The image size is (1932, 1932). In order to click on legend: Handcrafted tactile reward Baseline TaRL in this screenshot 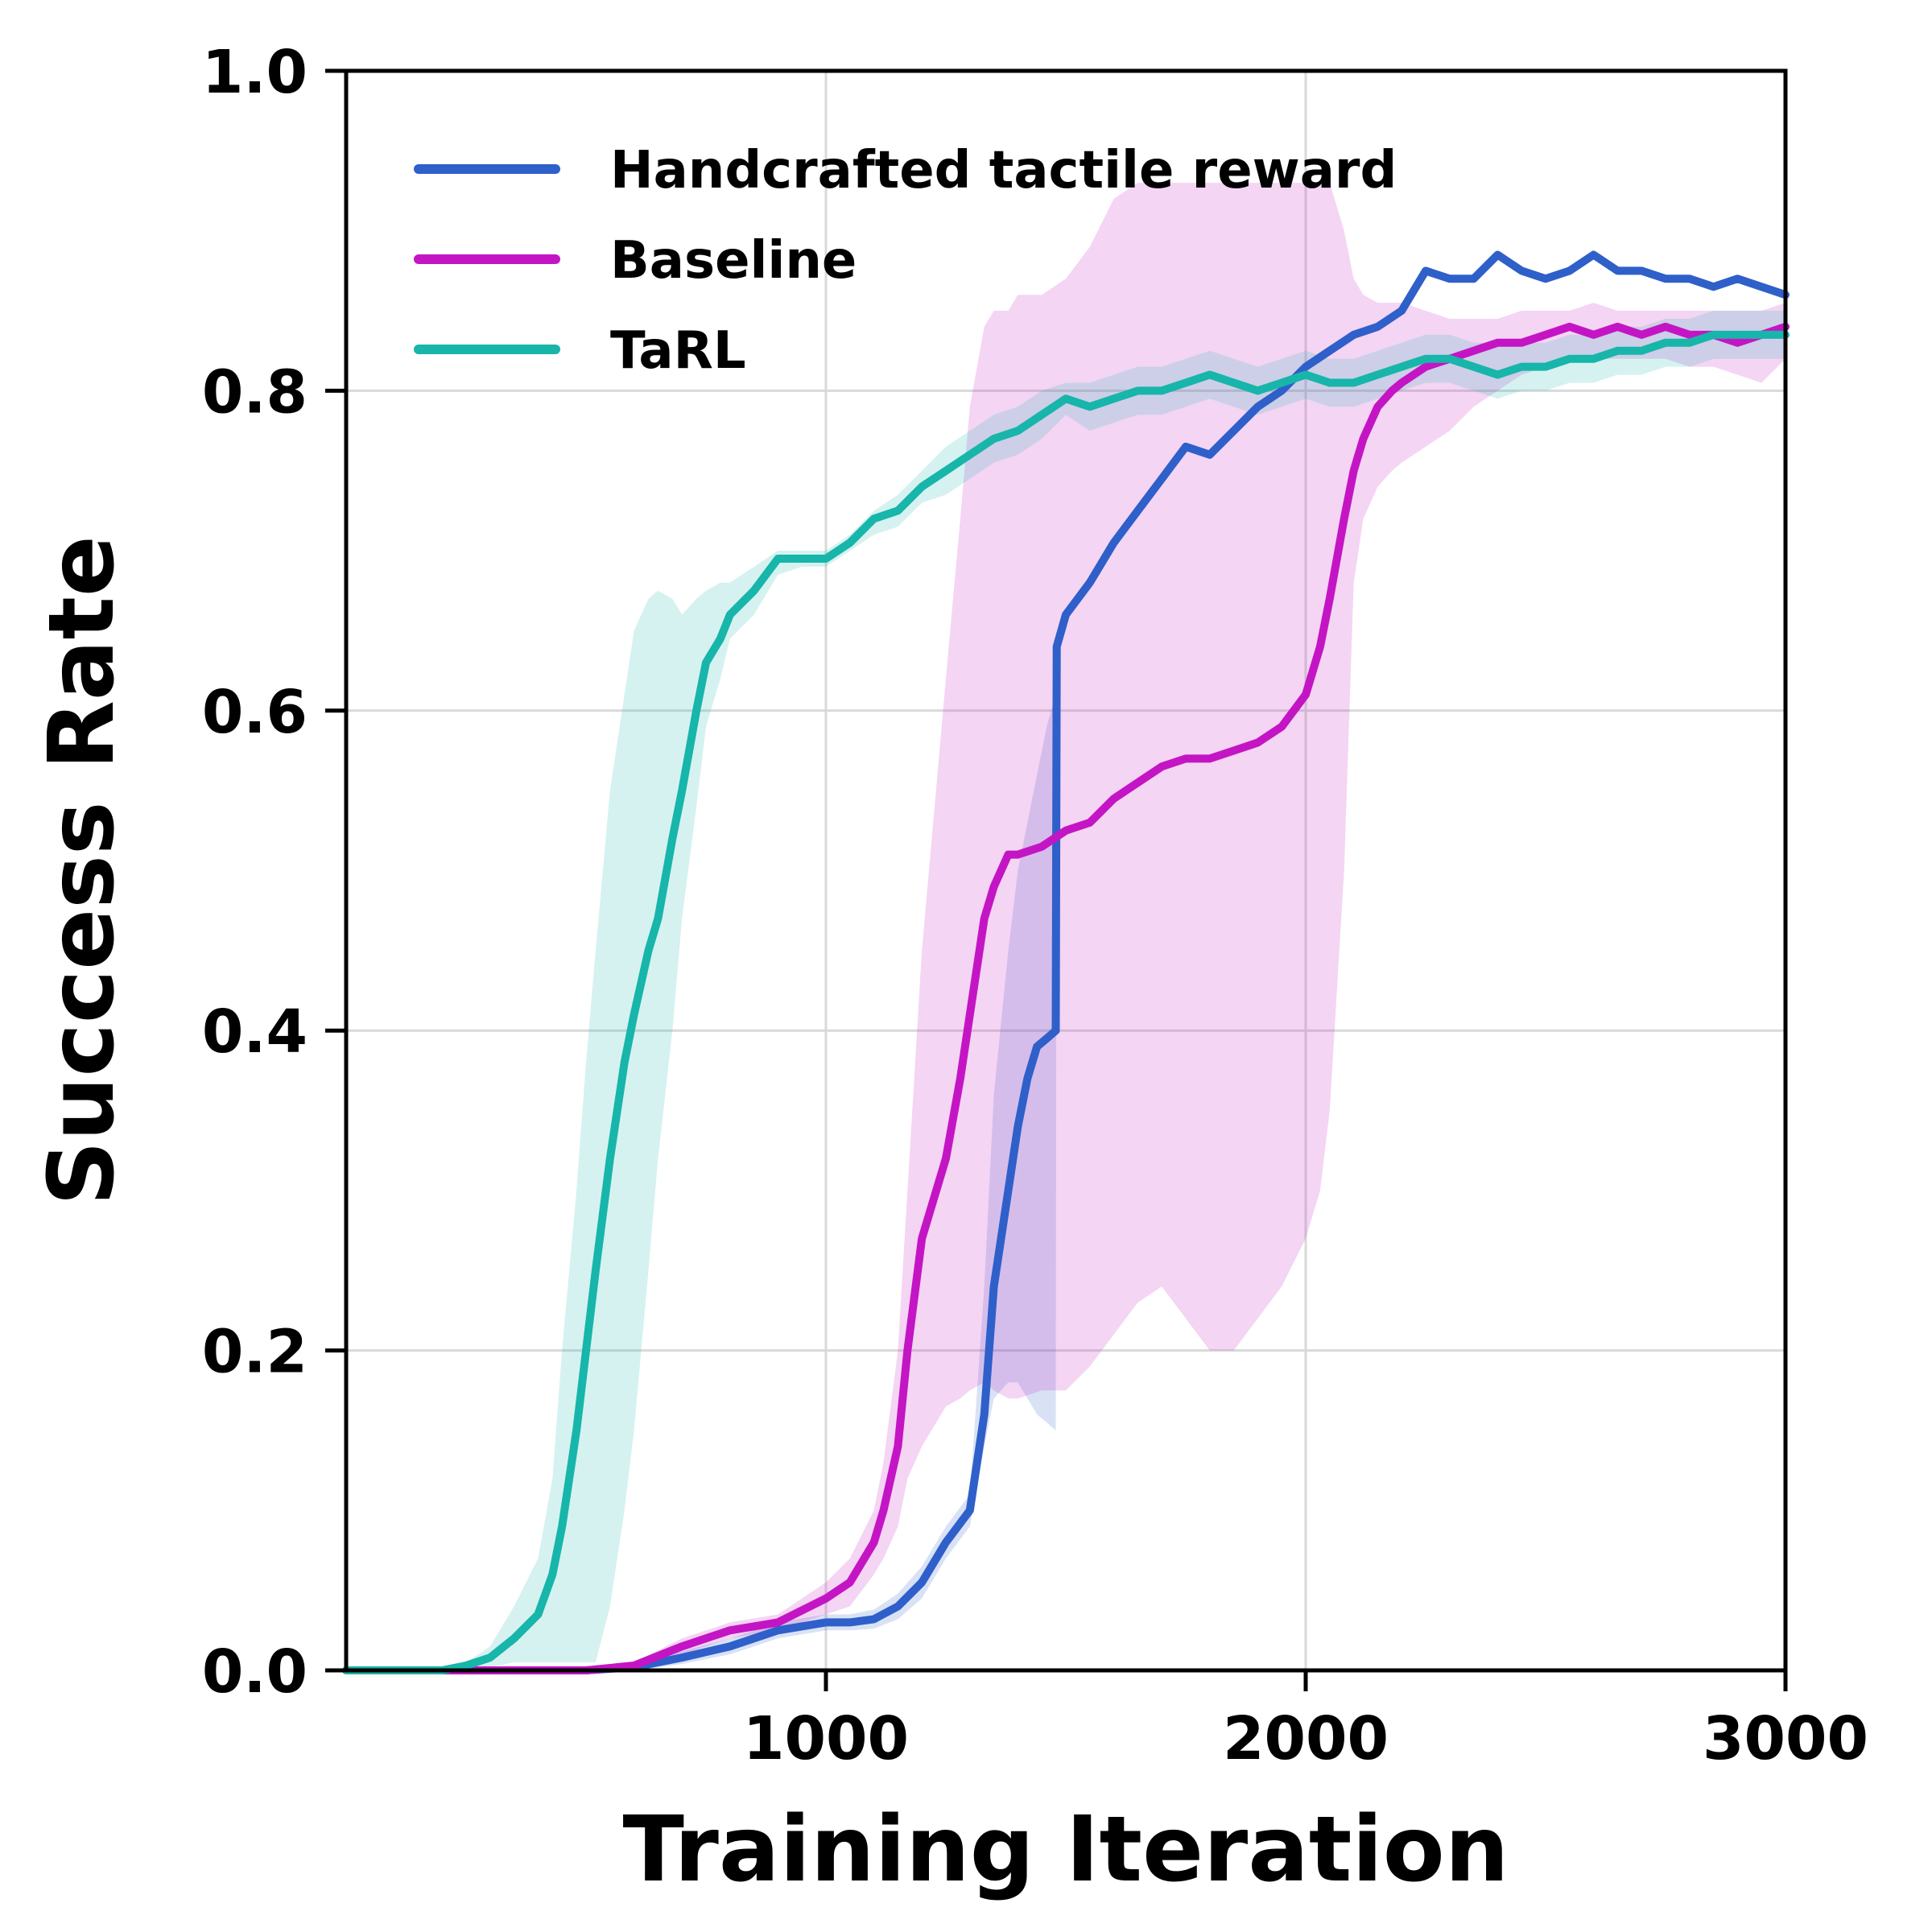, I will do `click(905, 261)`.